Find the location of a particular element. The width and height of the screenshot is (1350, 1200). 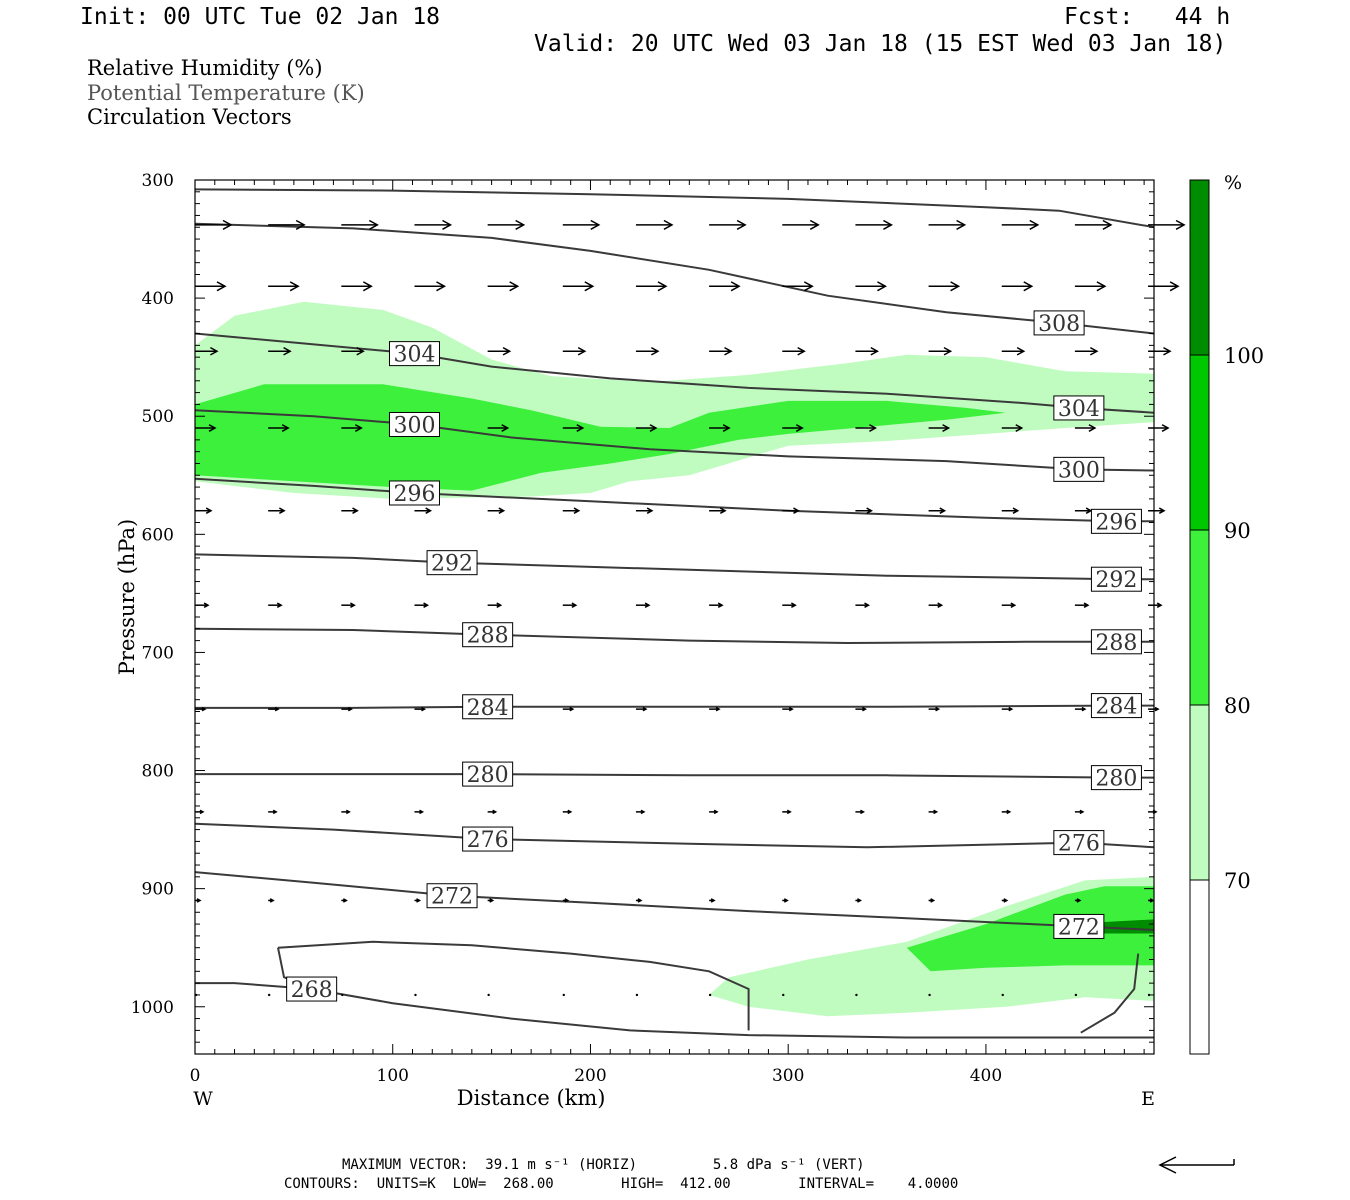

y-tick-label: 300 is located at coordinates (158, 181).